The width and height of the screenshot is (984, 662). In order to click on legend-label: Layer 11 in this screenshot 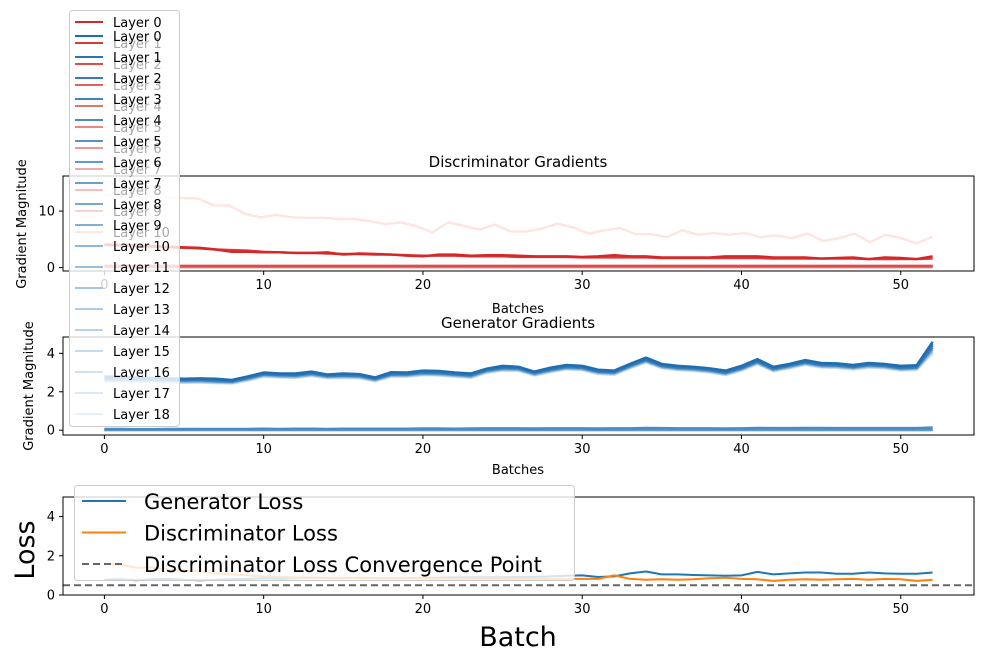, I will do `click(141, 268)`.